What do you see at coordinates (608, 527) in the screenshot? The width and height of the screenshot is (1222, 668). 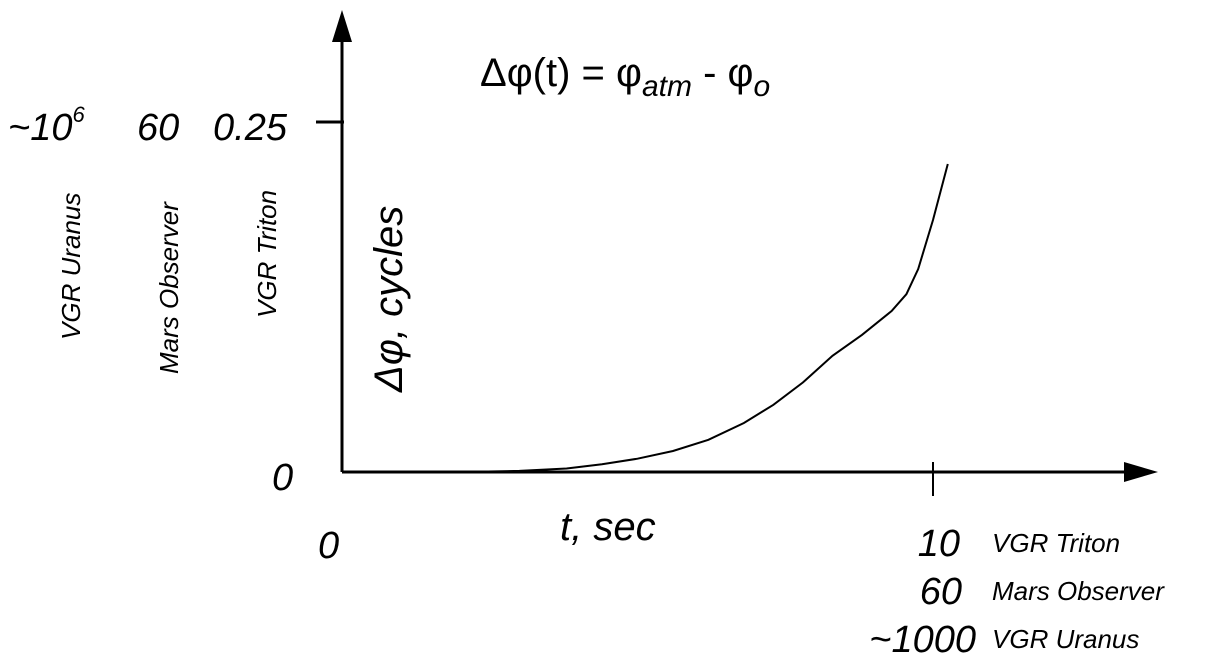 I see `x-axis-label: t, sec` at bounding box center [608, 527].